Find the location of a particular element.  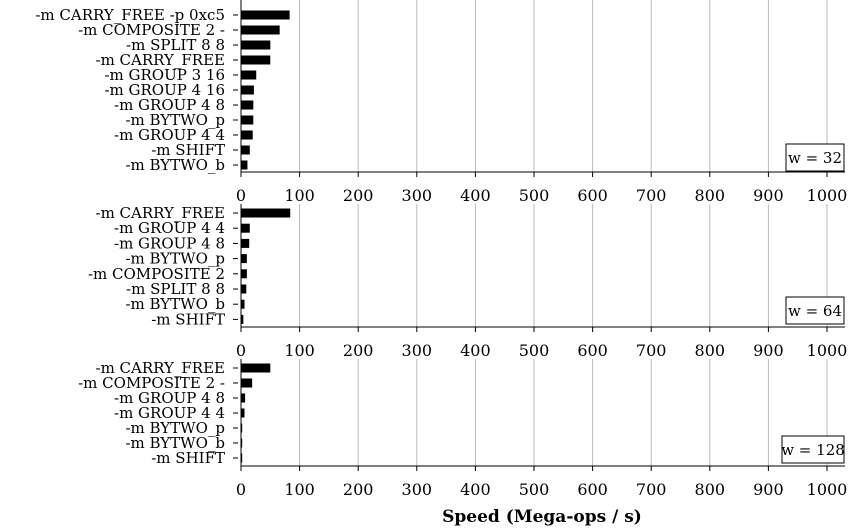

chart-2-xtick-label: 500 is located at coordinates (534, 350).